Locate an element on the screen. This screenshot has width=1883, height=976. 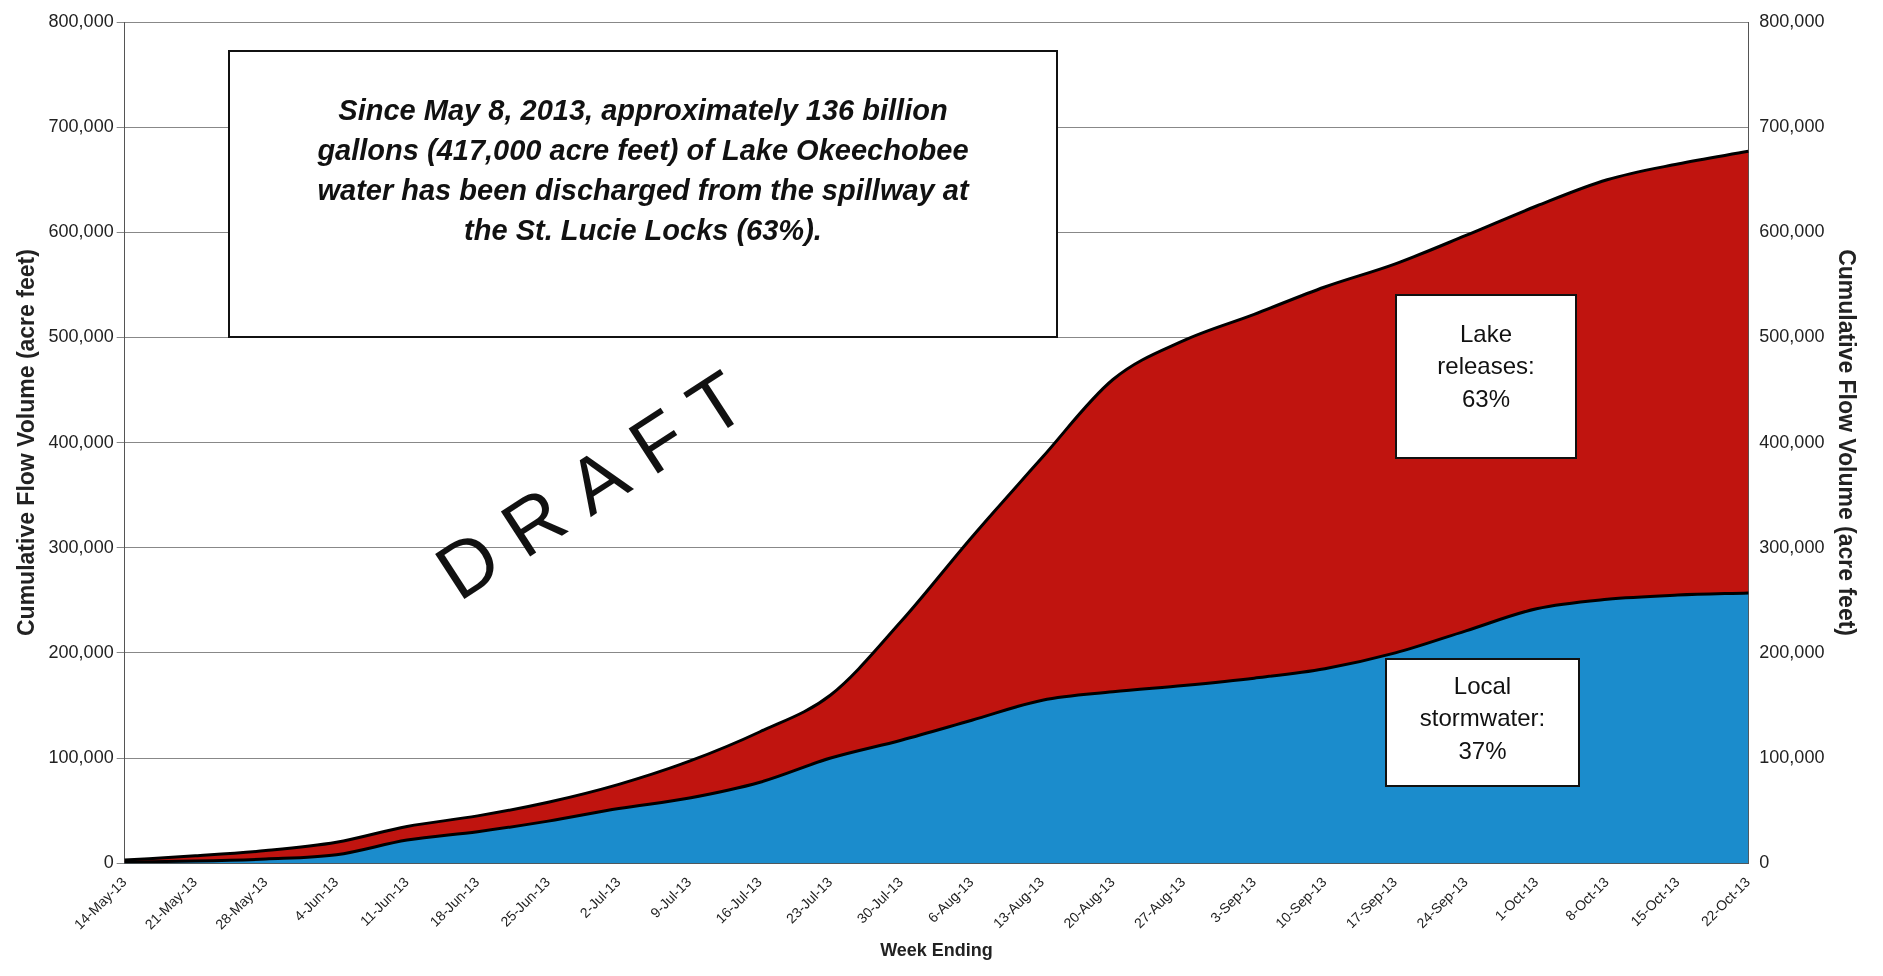
x-axis-title: Week Ending is located at coordinates (936, 950).